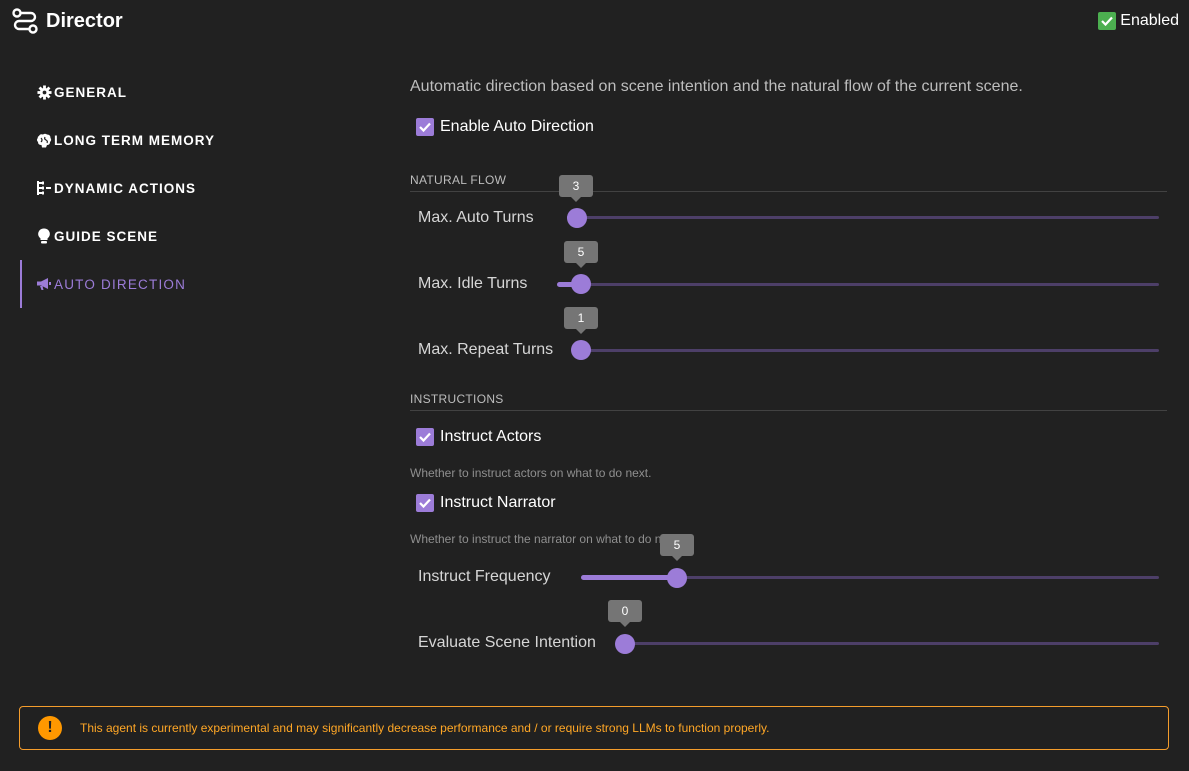 This screenshot has height=771, width=1189. I want to click on sidebar-item-general: GENERAL, so click(200, 92).